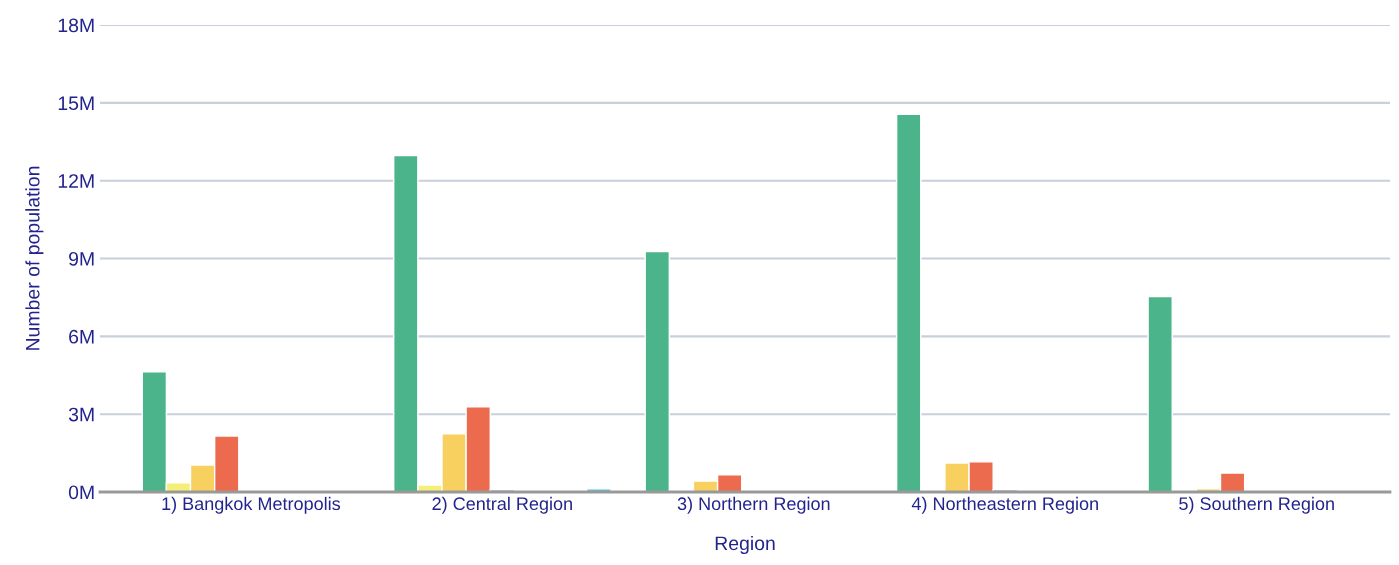  Describe the element at coordinates (76, 103) in the screenshot. I see `y-tick-label: 15M` at that location.